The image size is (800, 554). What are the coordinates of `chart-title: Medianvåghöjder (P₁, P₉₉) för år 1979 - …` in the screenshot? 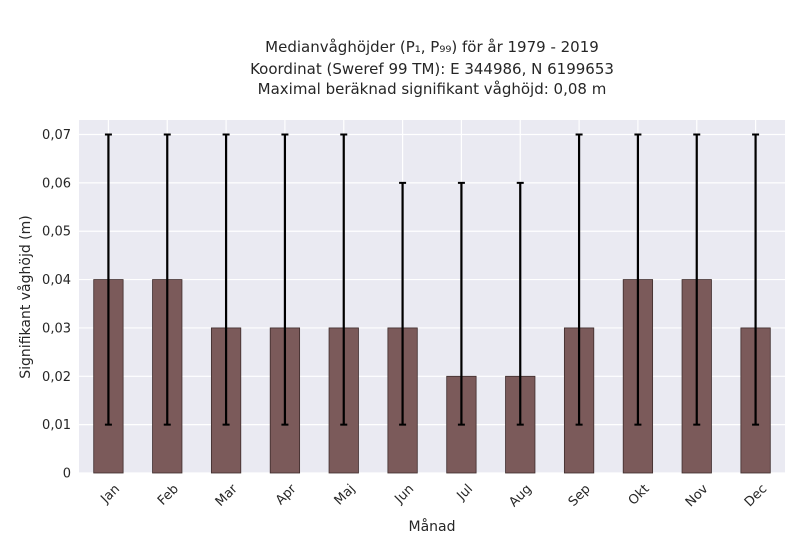 It's located at (432, 68).